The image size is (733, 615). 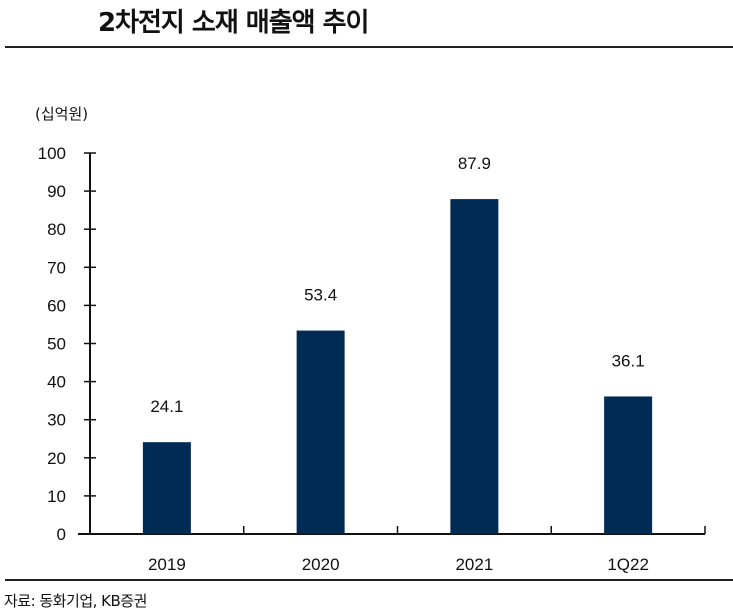 I want to click on y-tick-label: 30, so click(x=56, y=420).